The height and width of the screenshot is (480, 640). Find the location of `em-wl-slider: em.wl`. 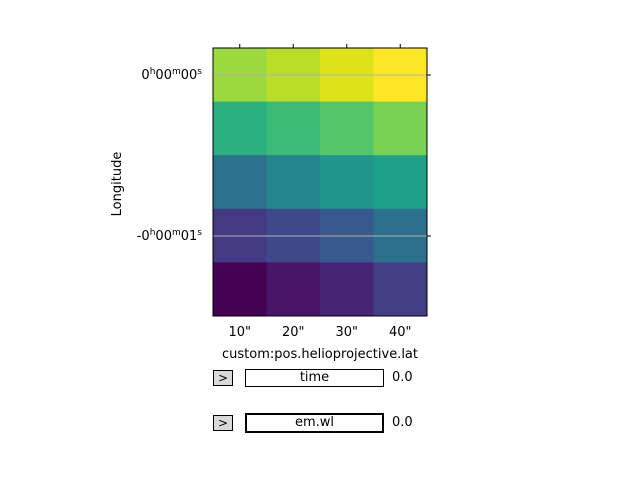

em-wl-slider: em.wl is located at coordinates (314, 423).